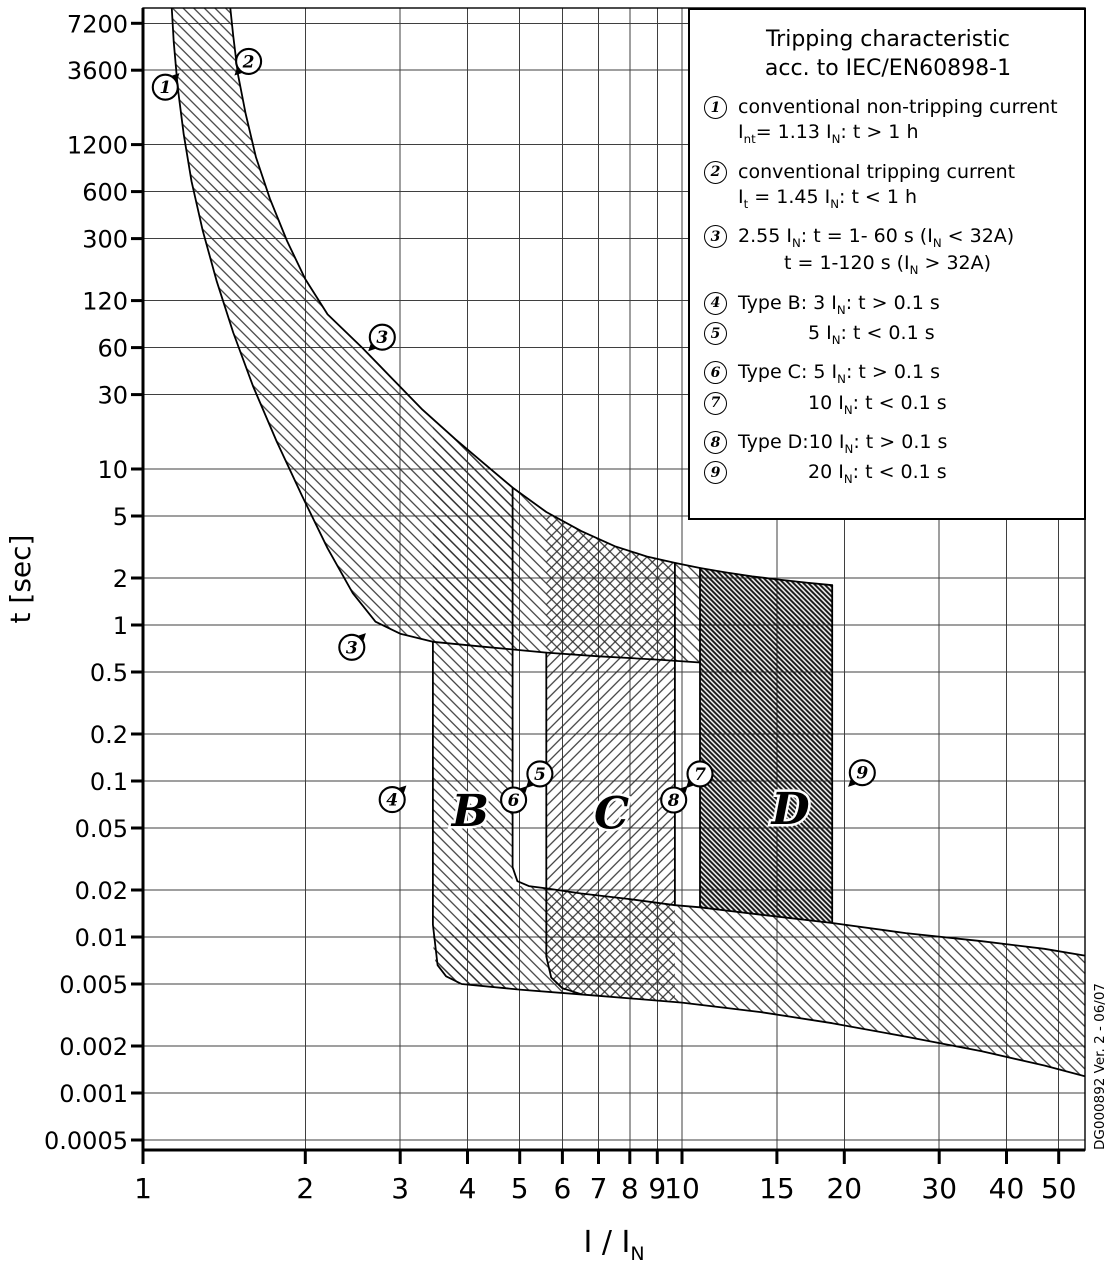 This screenshot has width=1111, height=1280. I want to click on legend-title-line1: Tripping characteristic, so click(888, 39).